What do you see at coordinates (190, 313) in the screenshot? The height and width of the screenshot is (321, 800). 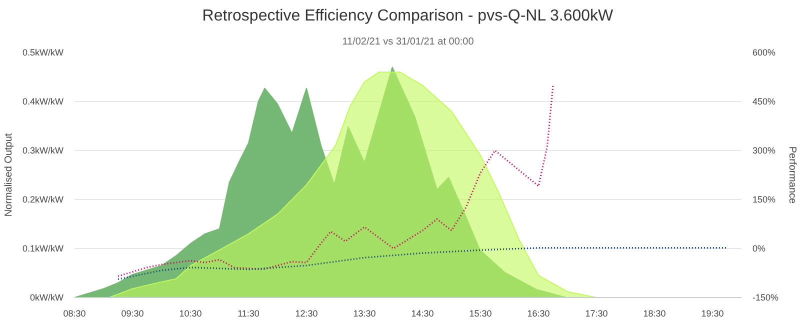 I see `x-tick-label: 10:30` at bounding box center [190, 313].